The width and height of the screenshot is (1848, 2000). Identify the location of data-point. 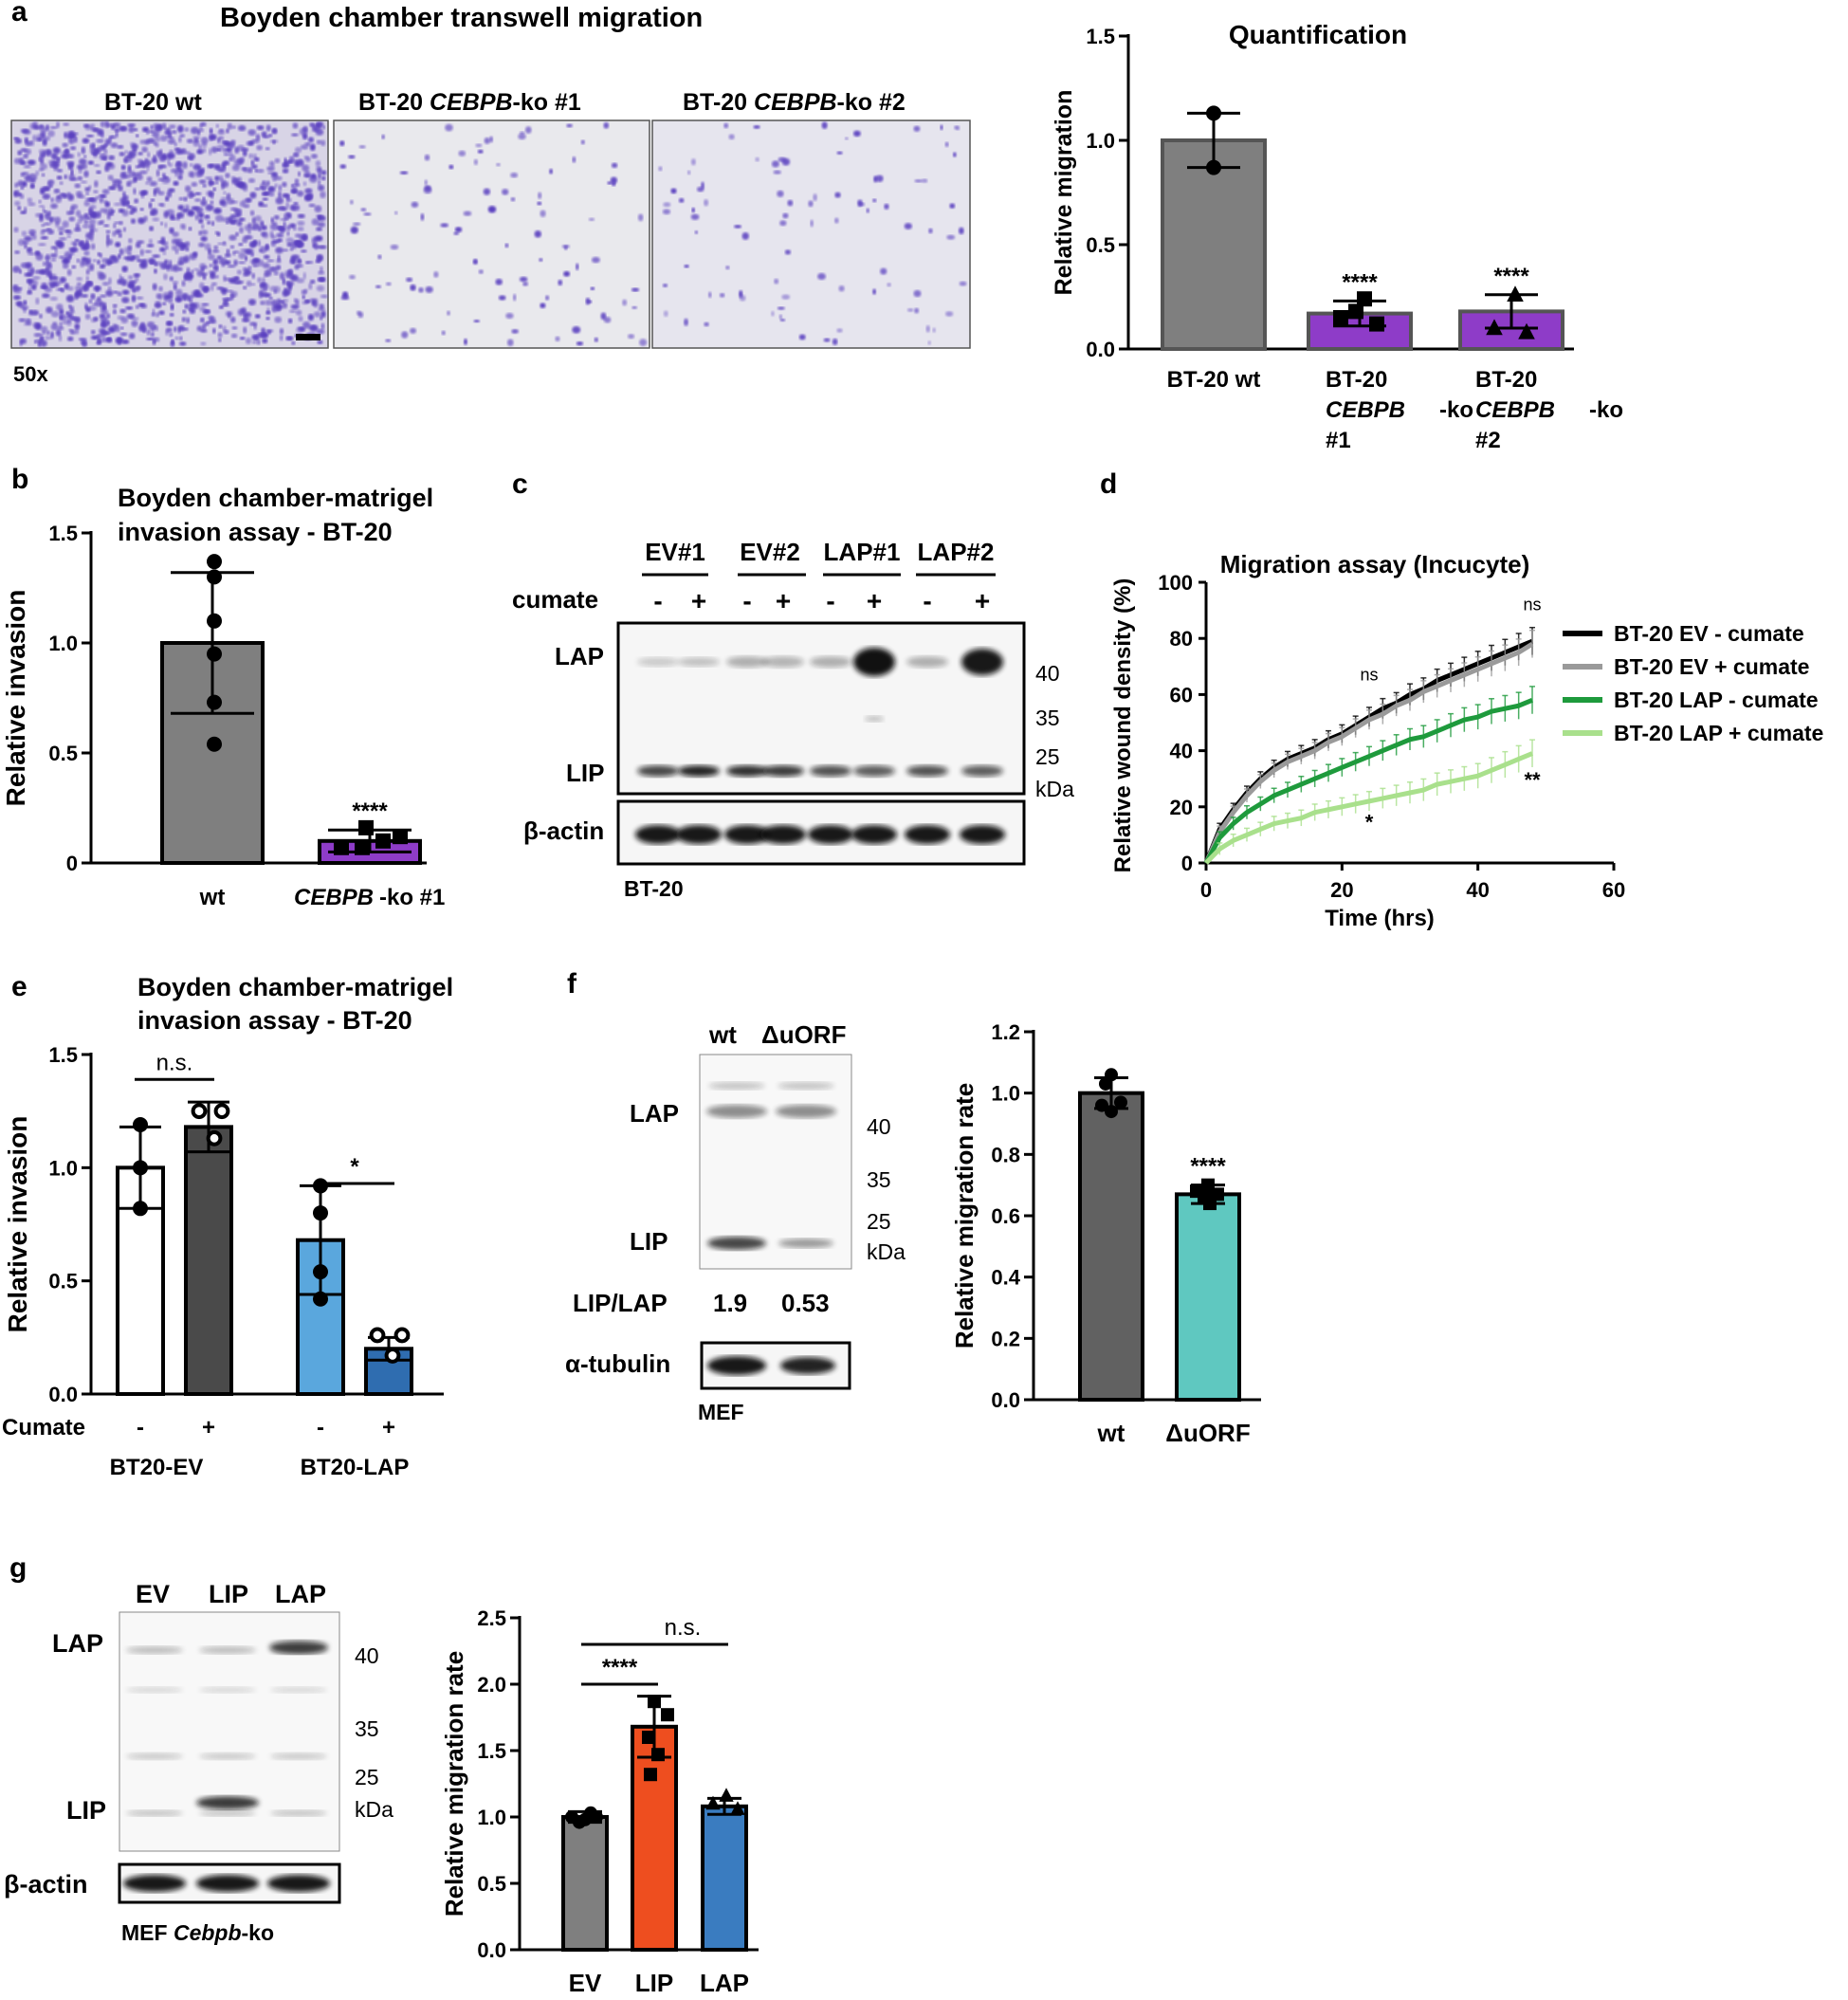
(140, 1168).